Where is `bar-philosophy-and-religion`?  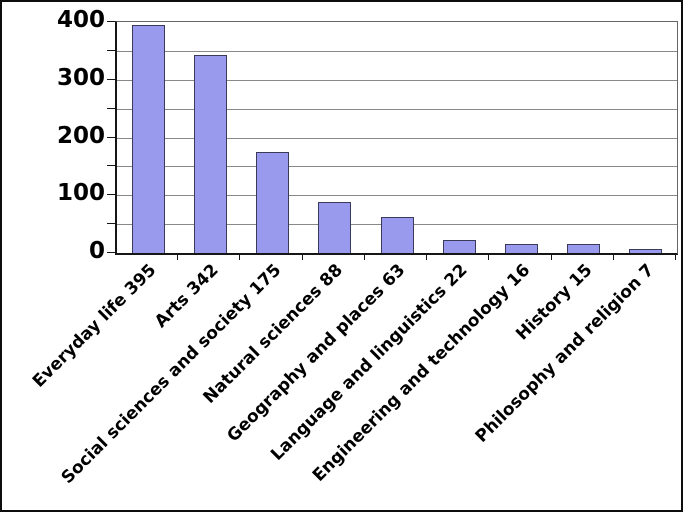
bar-philosophy-and-religion is located at coordinates (645, 251).